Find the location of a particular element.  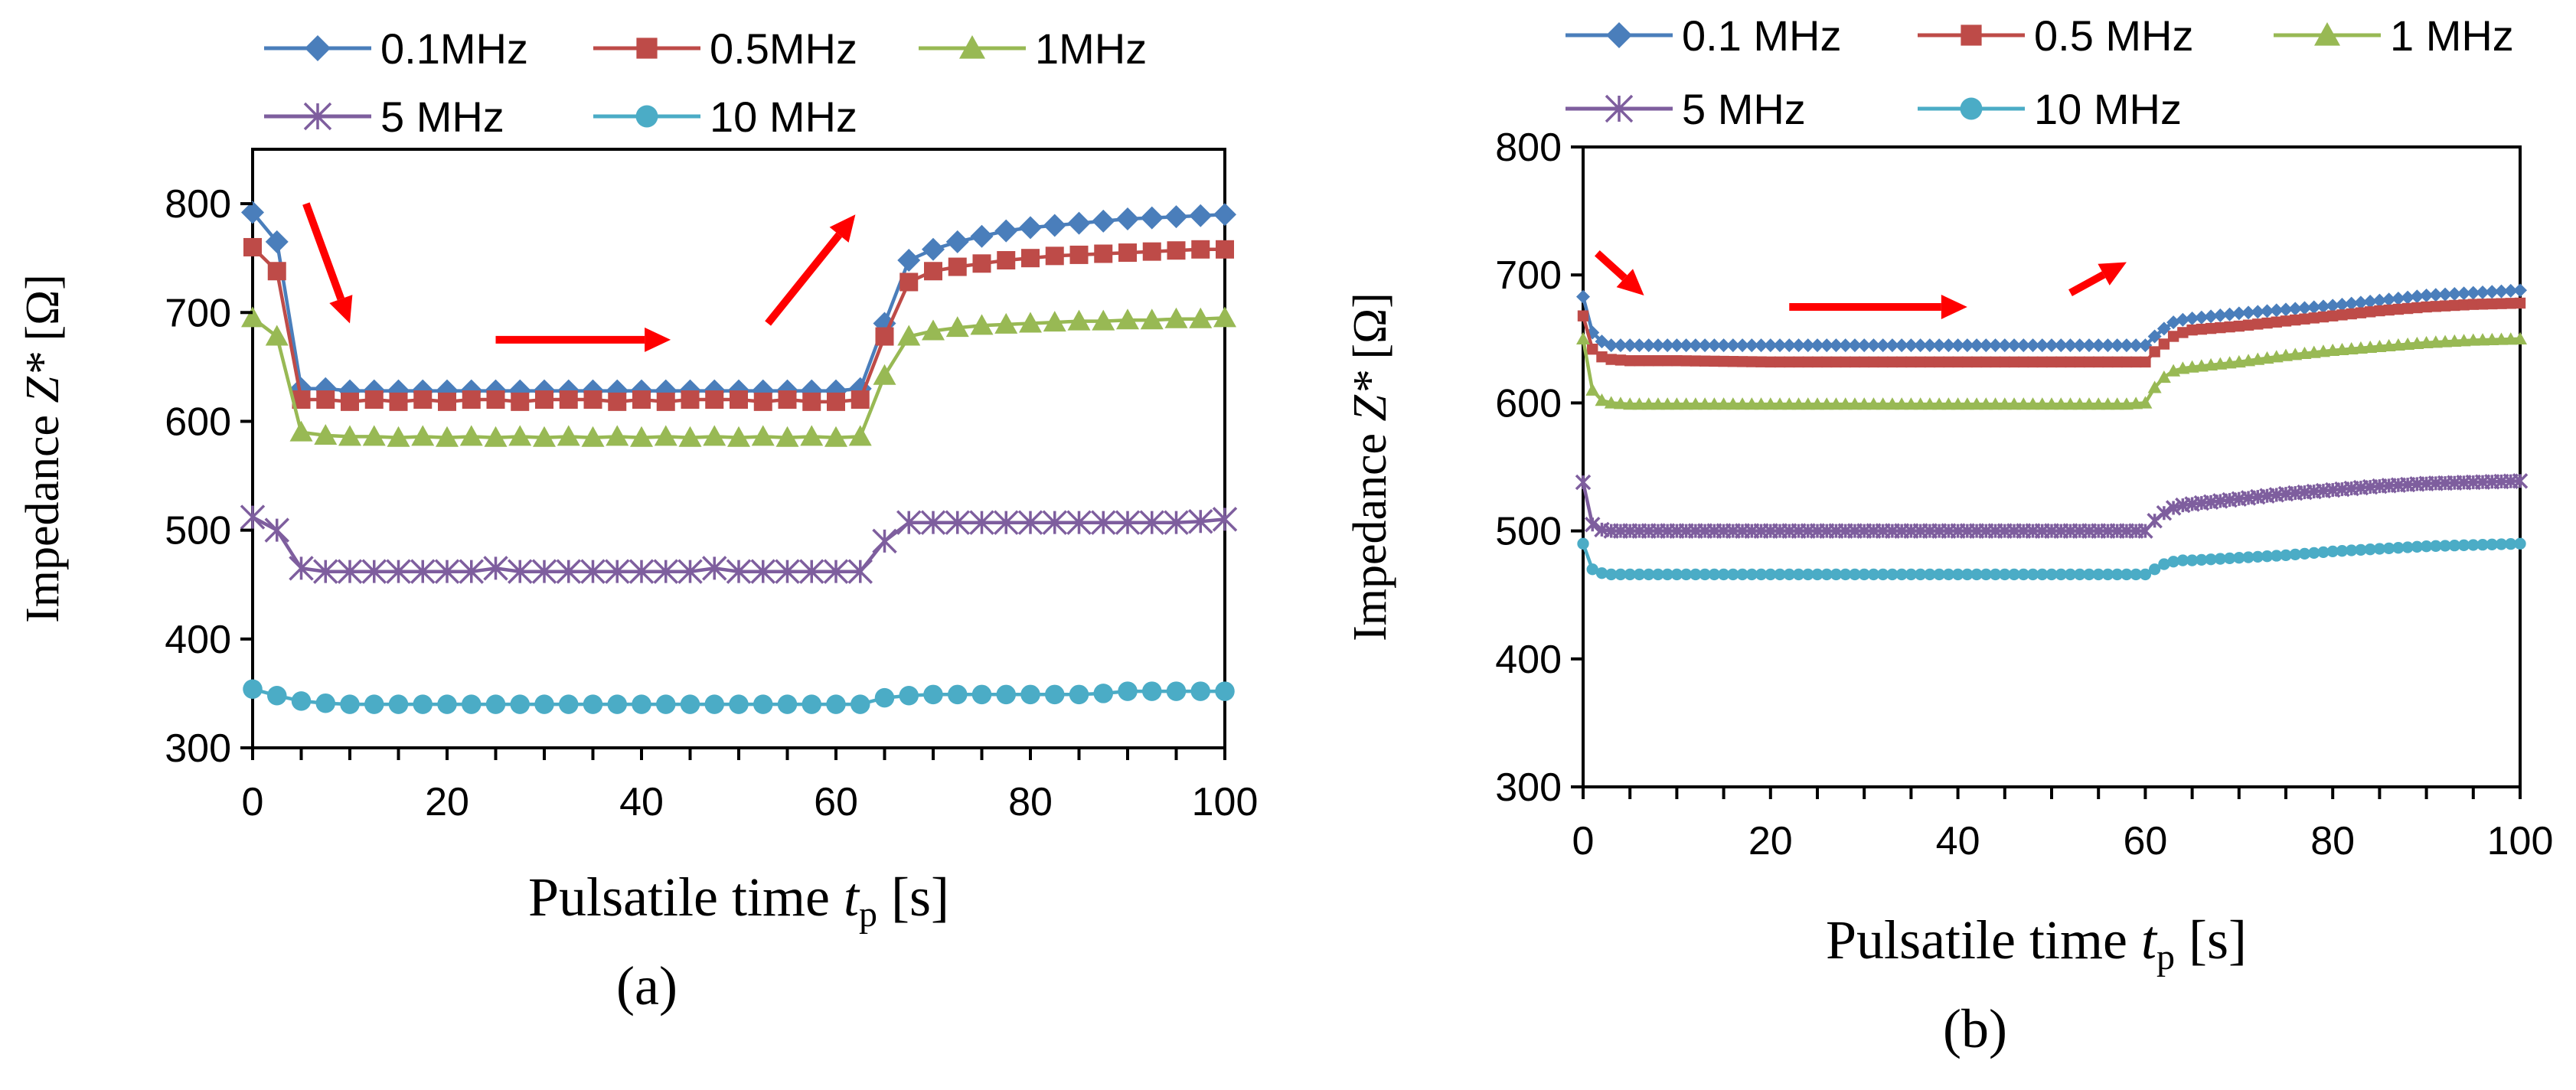

legend-item: 1MHz is located at coordinates (1033, 49).